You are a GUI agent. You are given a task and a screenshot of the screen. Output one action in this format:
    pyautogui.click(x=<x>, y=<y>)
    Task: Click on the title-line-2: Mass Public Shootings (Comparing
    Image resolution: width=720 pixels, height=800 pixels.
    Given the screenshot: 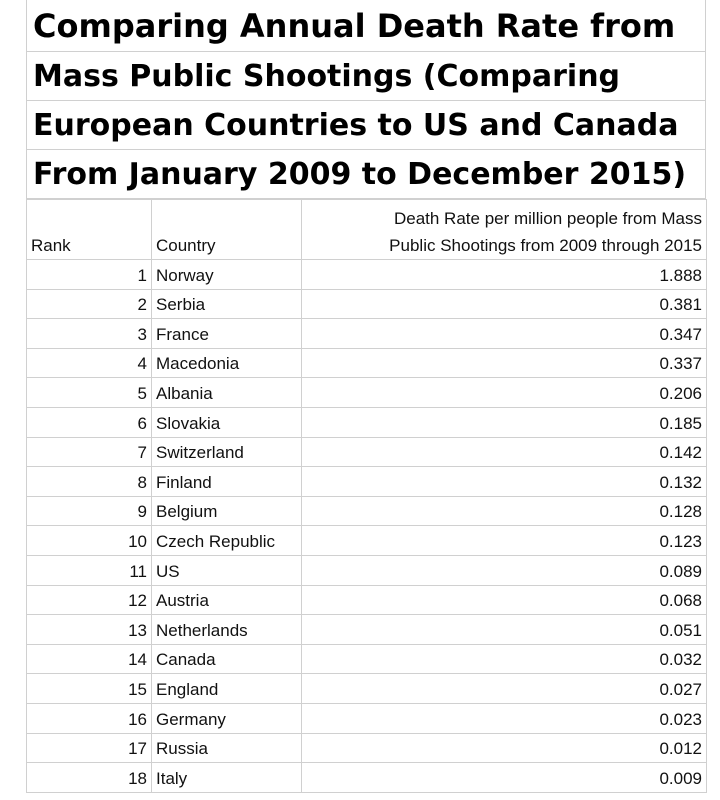 What is the action you would take?
    pyautogui.click(x=366, y=76)
    